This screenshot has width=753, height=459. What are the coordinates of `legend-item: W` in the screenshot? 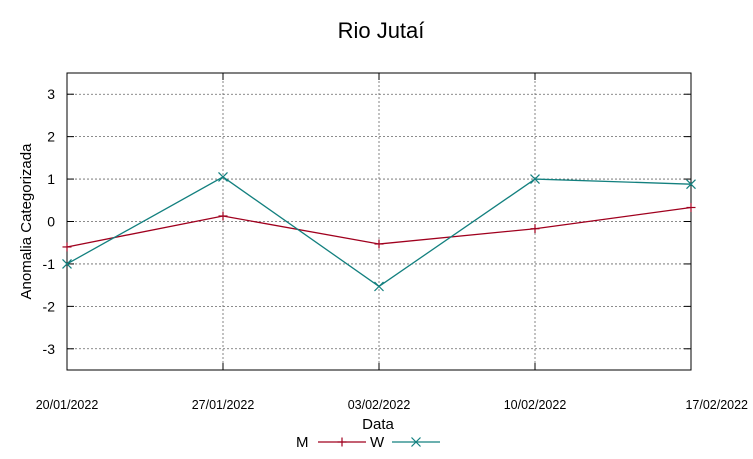 It's located at (405, 442).